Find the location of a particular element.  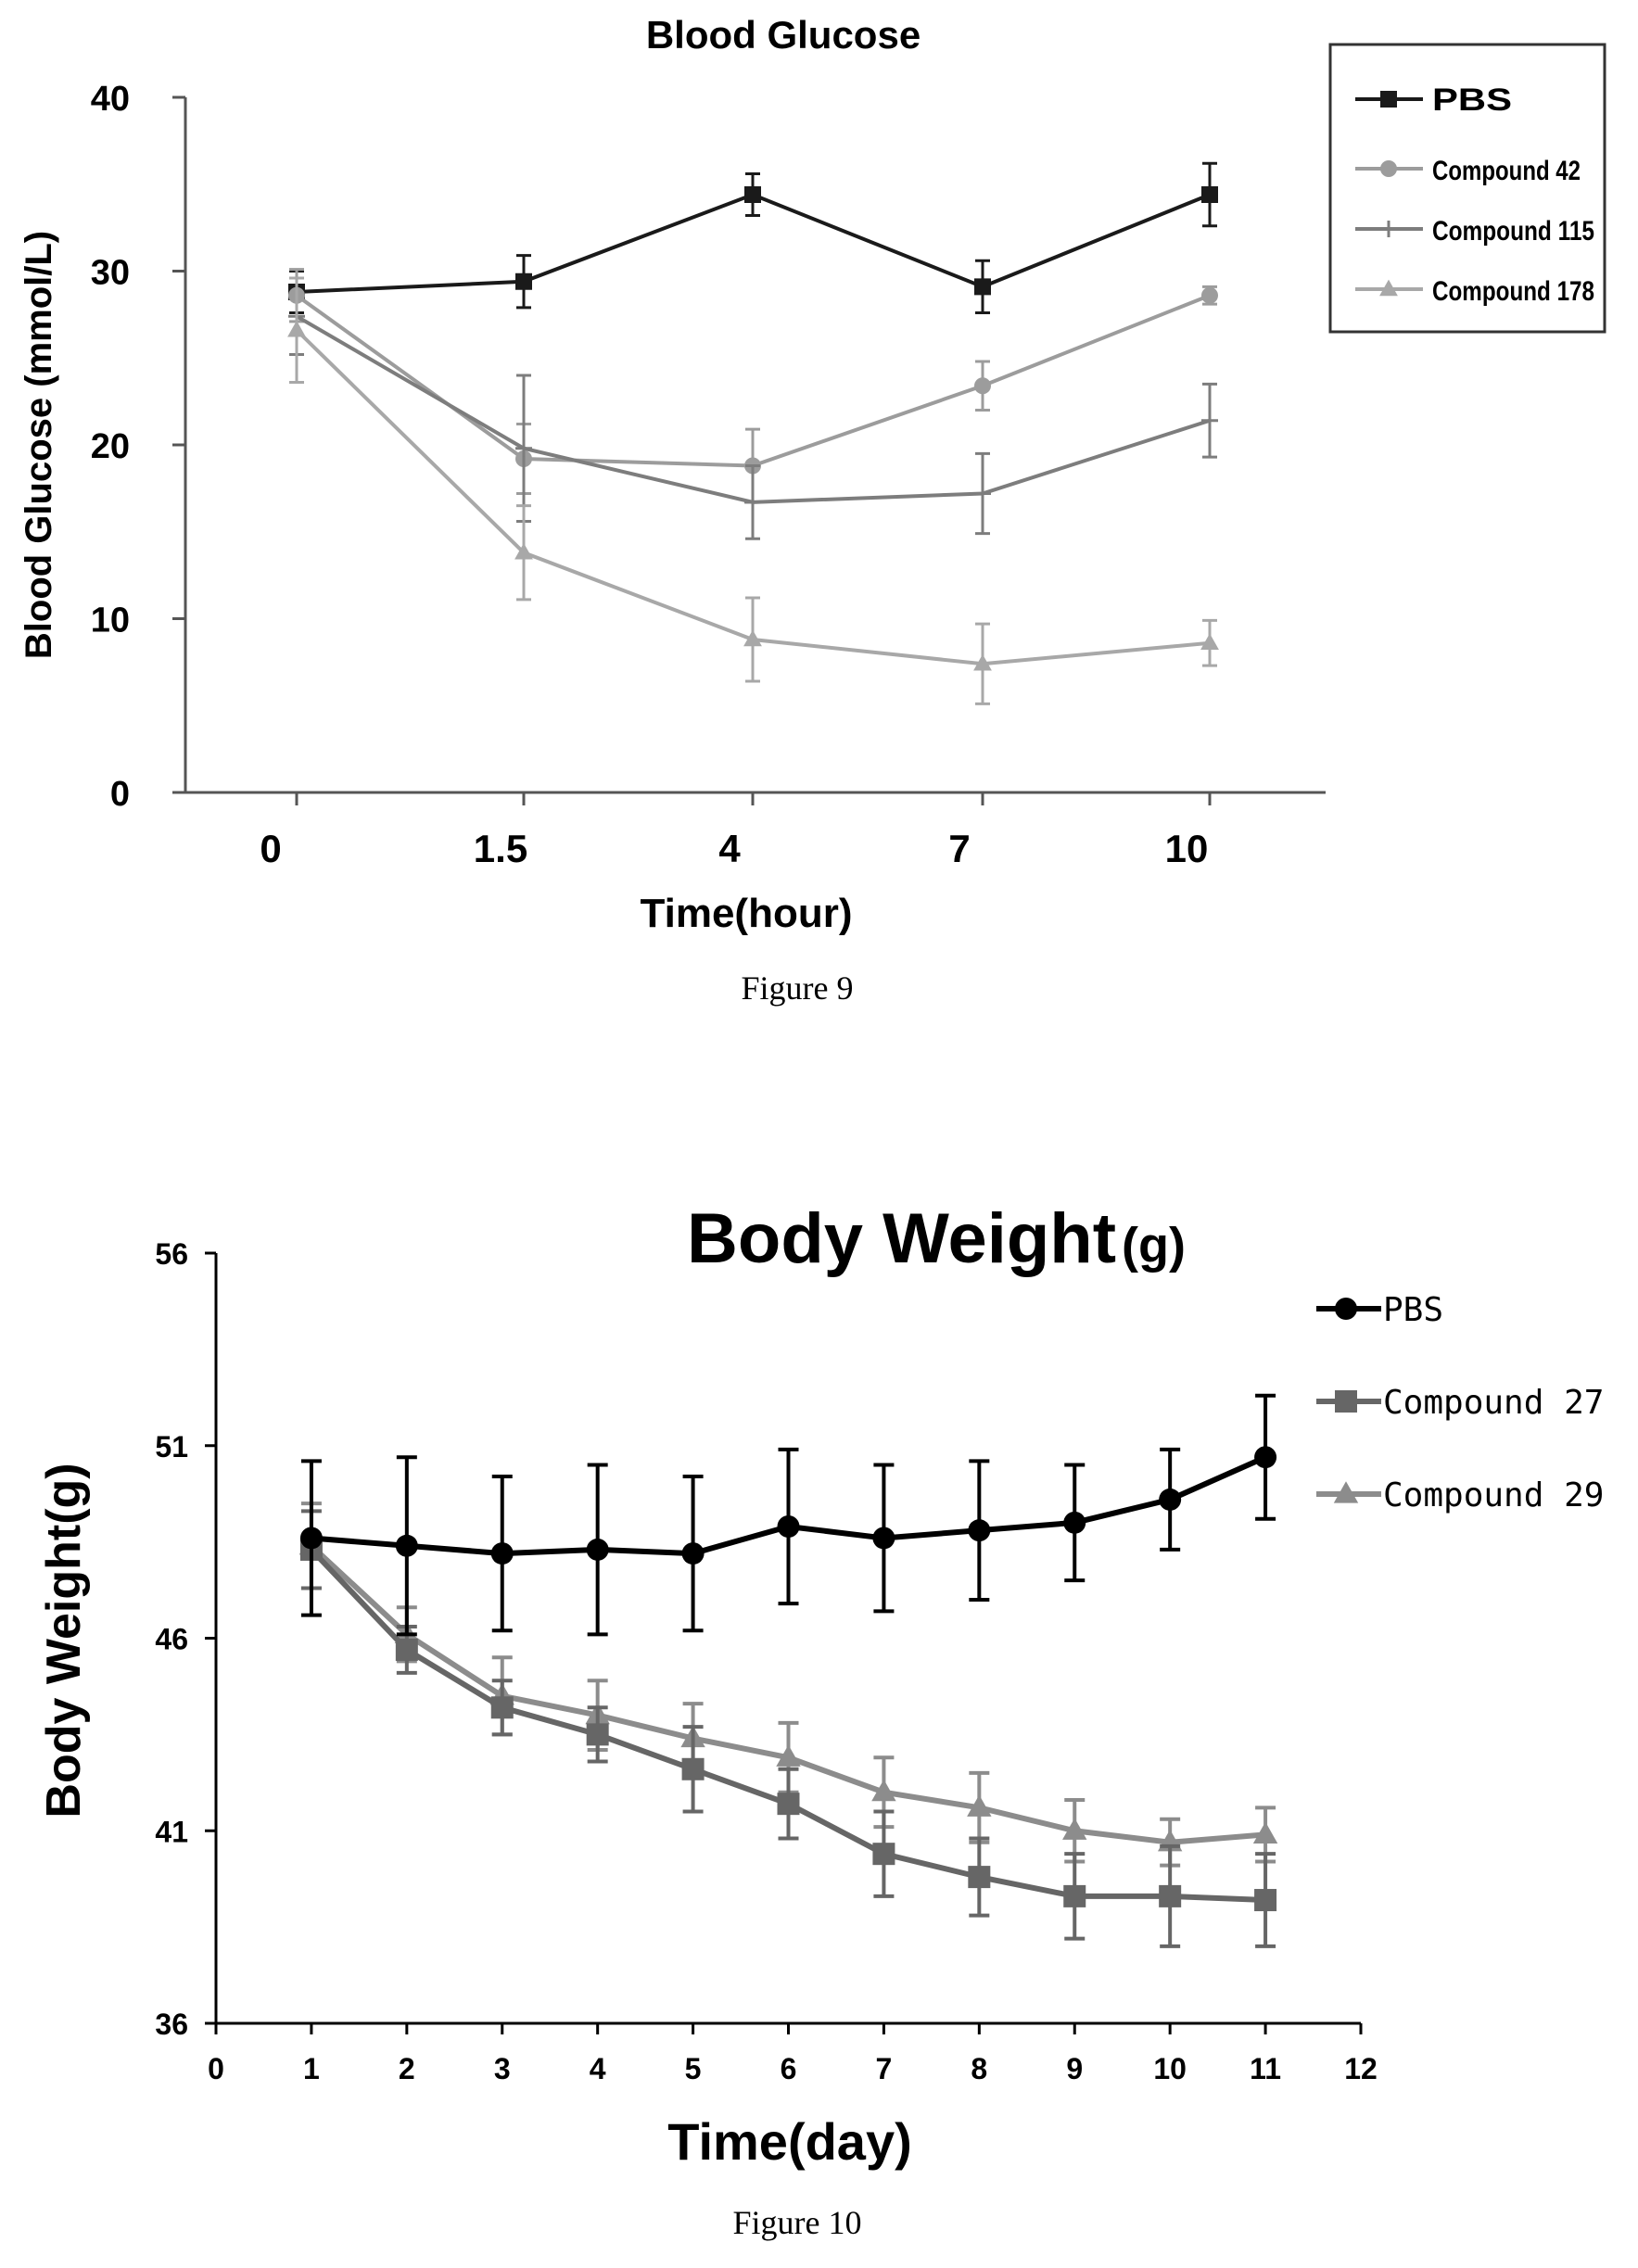

chart1-y-ticks: 0 10 20 30 40 is located at coordinates (138, 447).